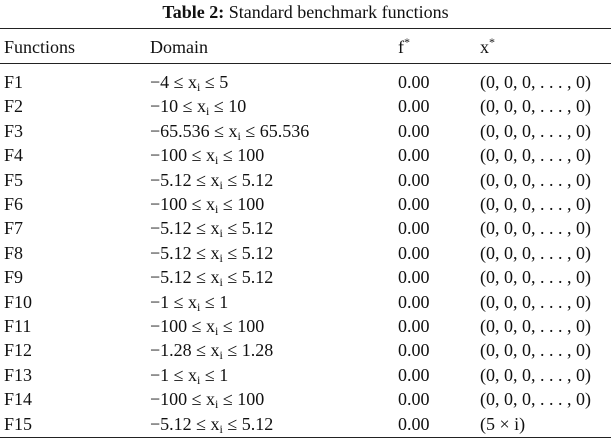 The width and height of the screenshot is (611, 443). I want to click on header-cell: Functions, so click(39, 47).